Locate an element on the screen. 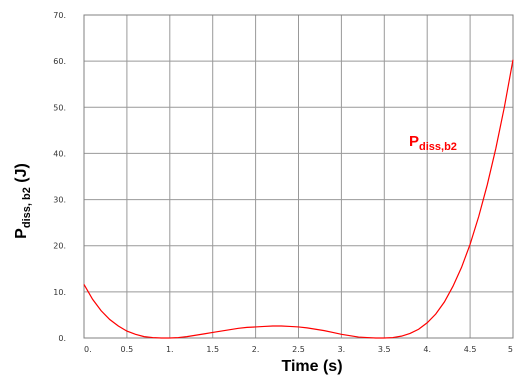 This screenshot has height=379, width=516. x-axis-label: Time (s) is located at coordinates (311, 366).